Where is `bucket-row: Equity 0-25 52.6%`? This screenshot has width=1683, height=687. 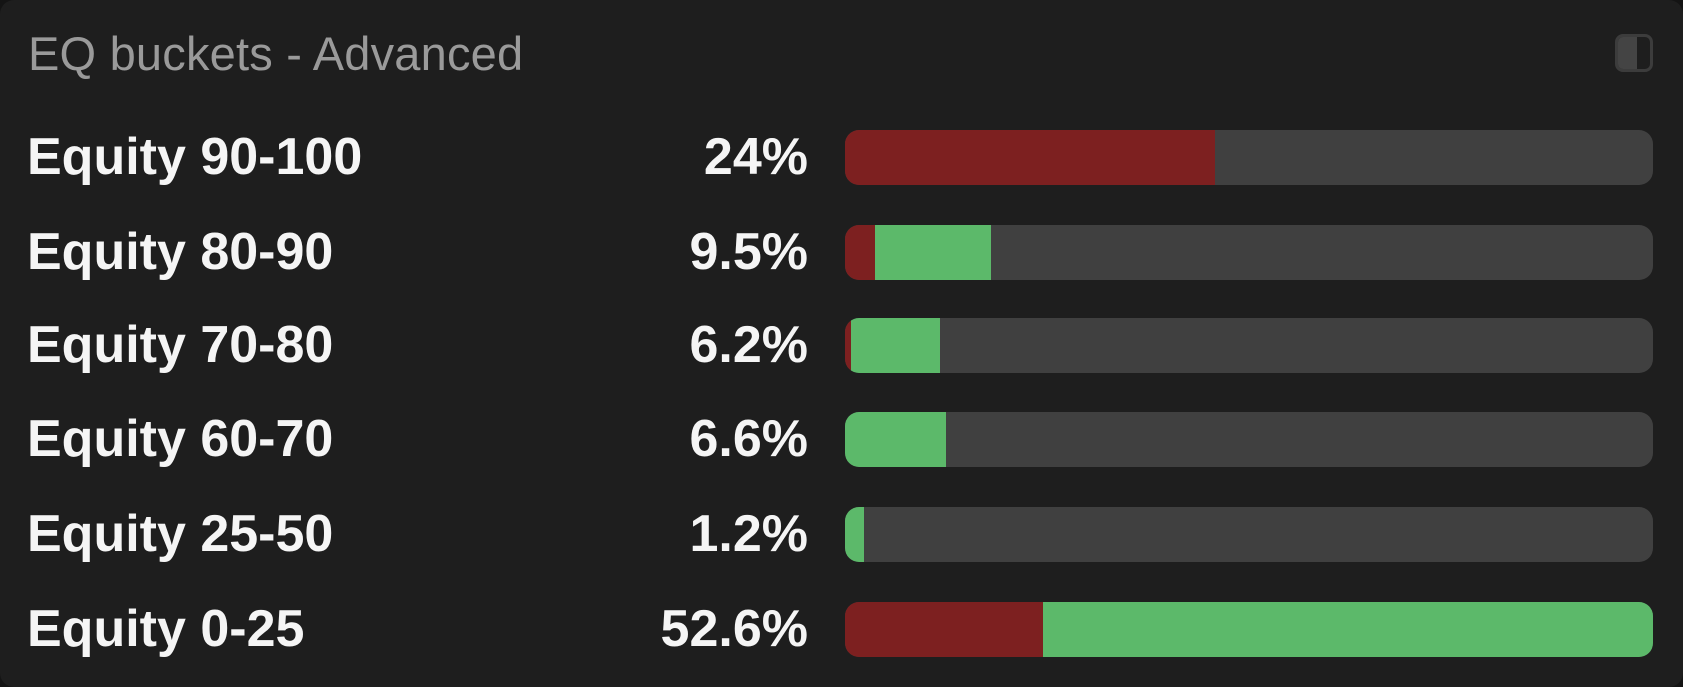
bucket-row: Equity 0-25 52.6% is located at coordinates (841, 629).